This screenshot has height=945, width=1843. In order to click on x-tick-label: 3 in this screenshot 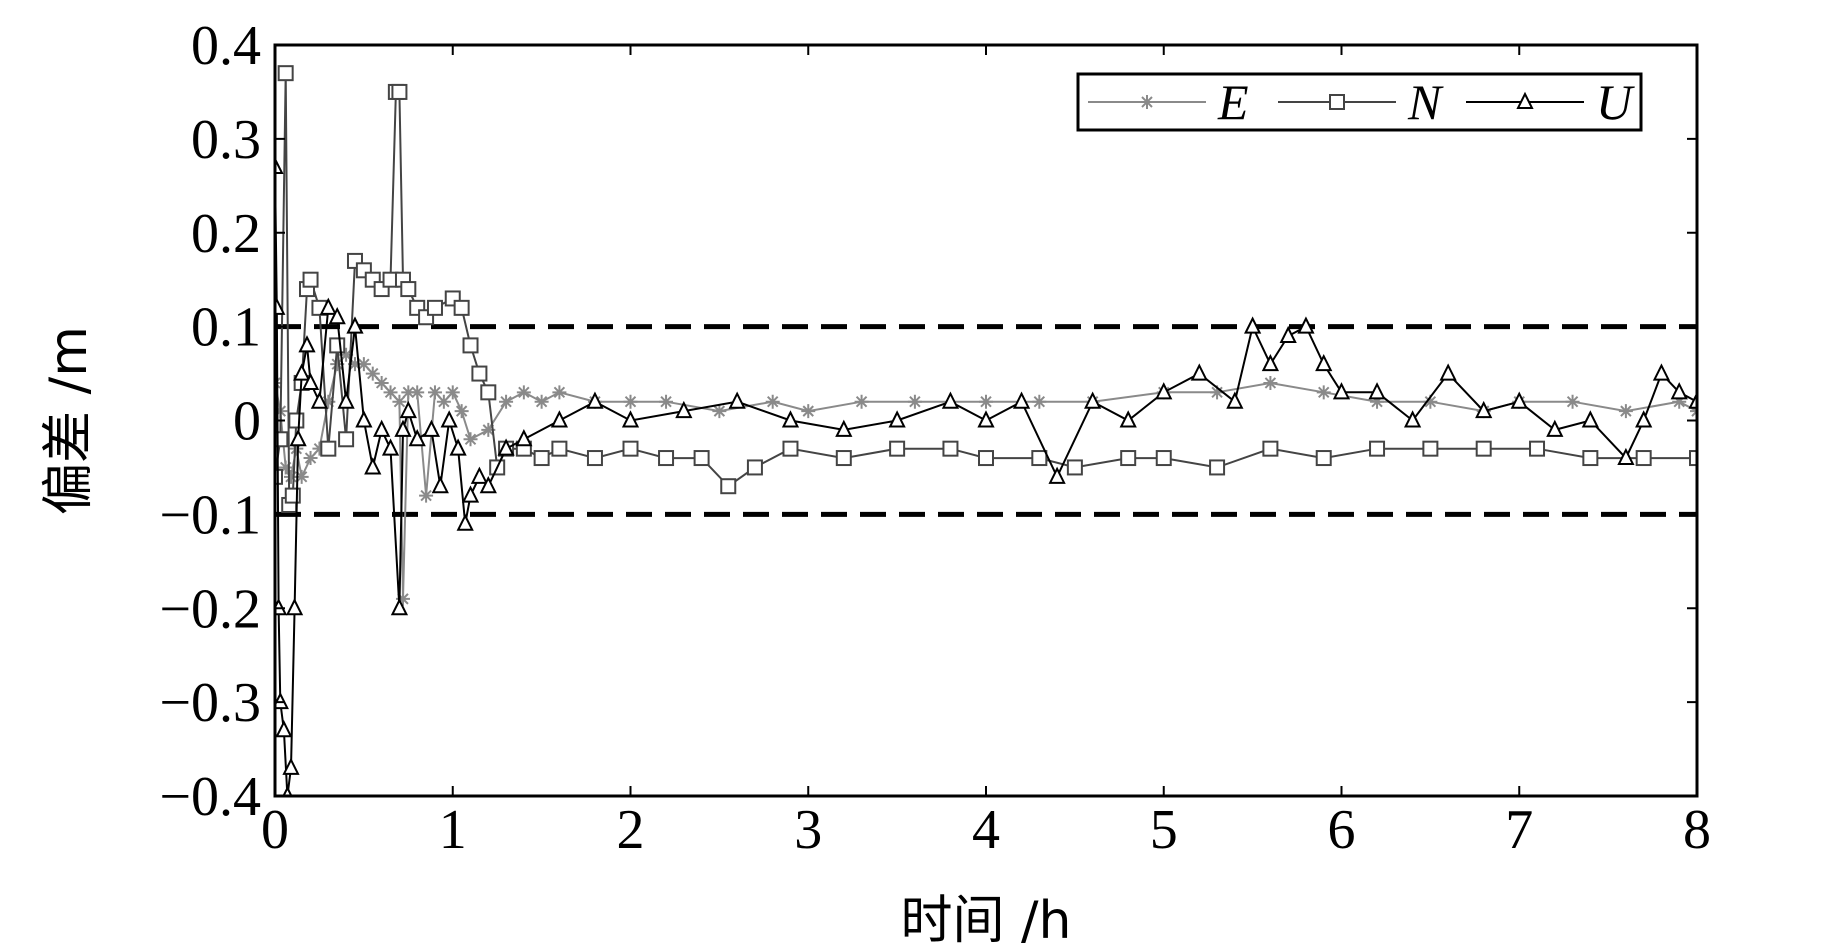, I will do `click(808, 830)`.